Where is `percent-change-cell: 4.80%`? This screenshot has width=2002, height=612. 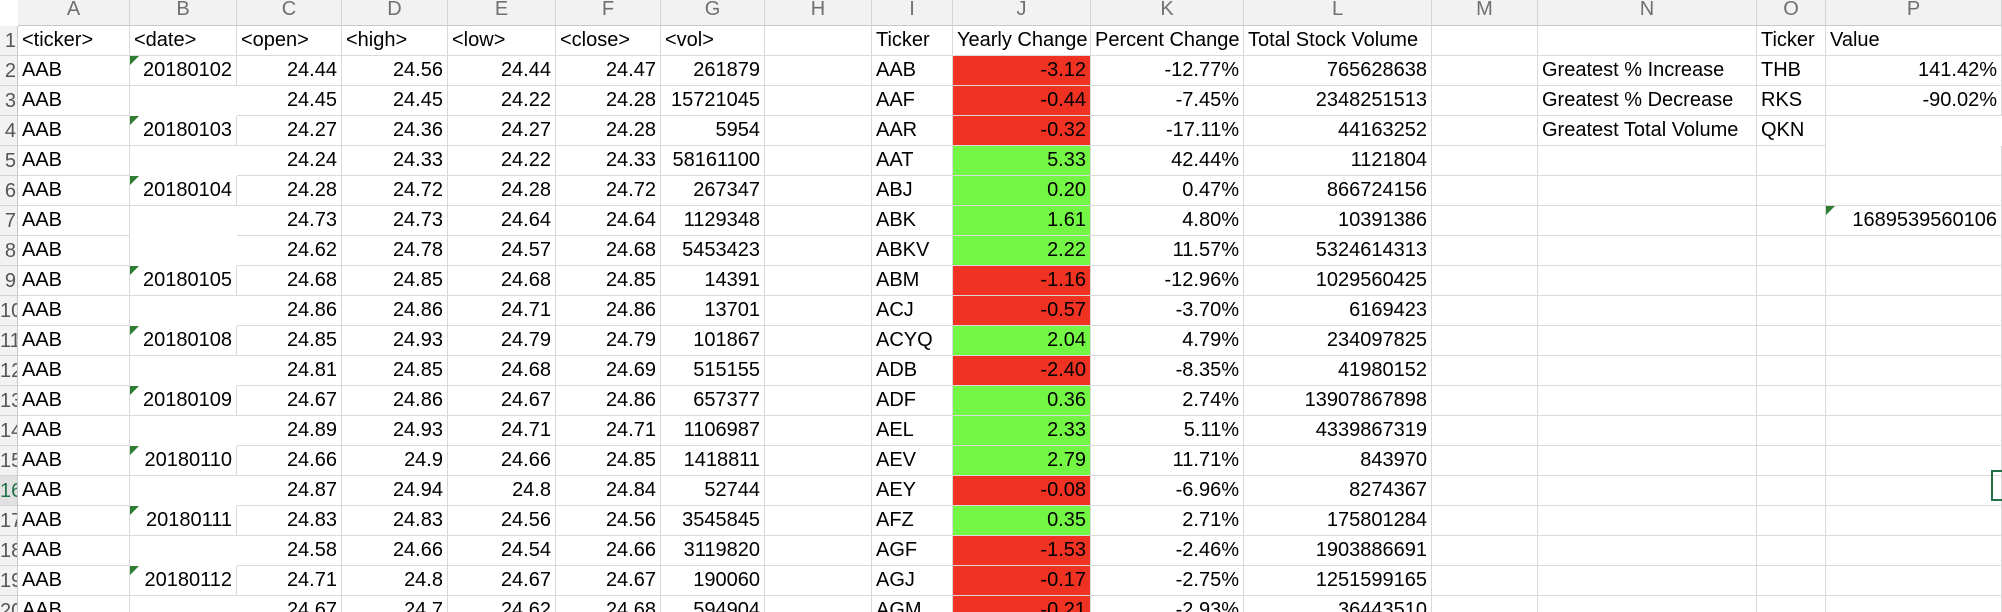 percent-change-cell: 4.80% is located at coordinates (1167, 221).